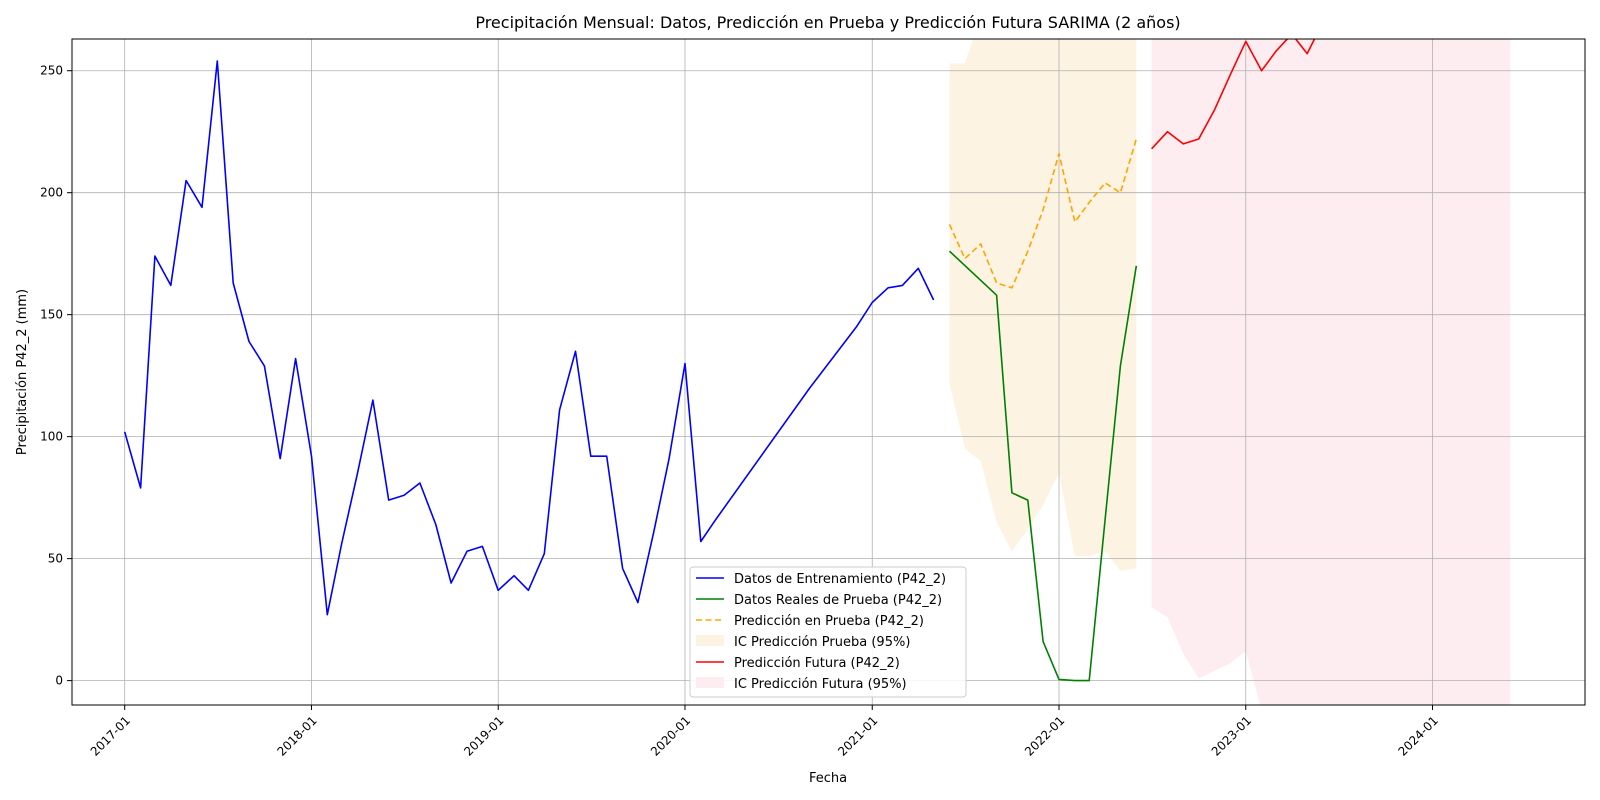 The width and height of the screenshot is (1600, 800). What do you see at coordinates (51, 71) in the screenshot?
I see `y-tick-label: 250` at bounding box center [51, 71].